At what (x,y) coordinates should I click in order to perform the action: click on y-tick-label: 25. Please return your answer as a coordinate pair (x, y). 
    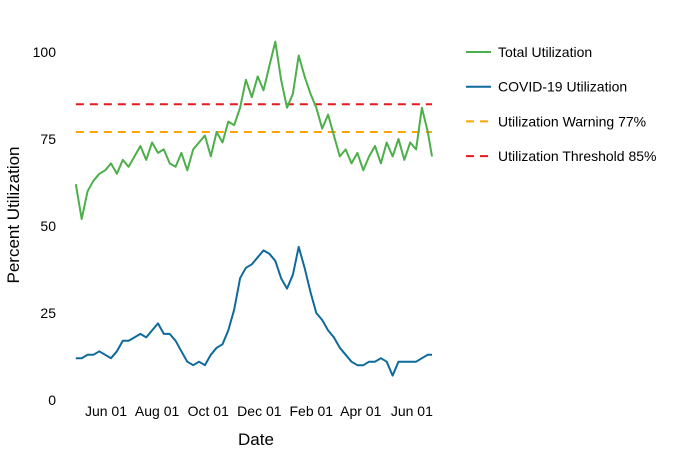
    Looking at the image, I should click on (48, 313).